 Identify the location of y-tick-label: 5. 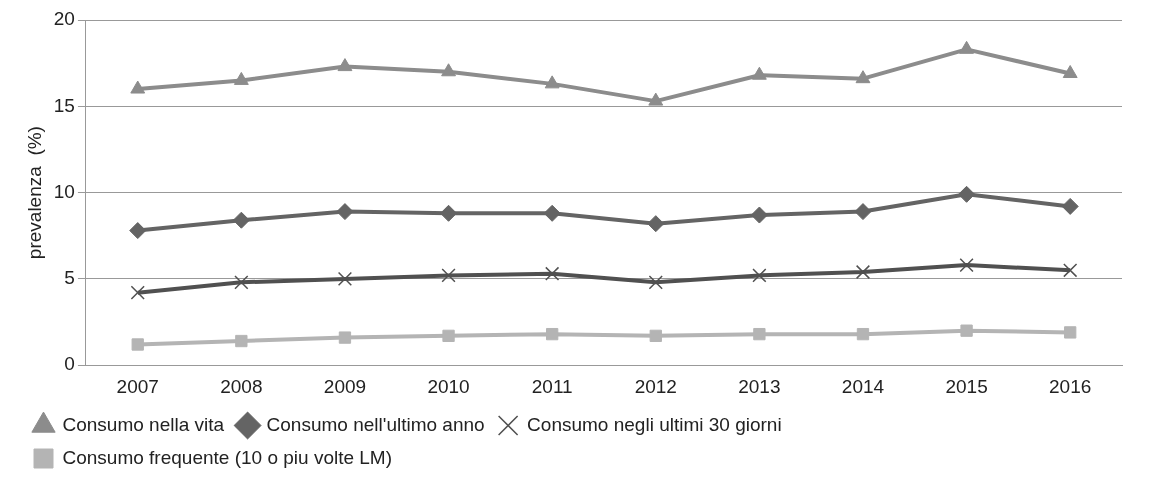
(69, 278).